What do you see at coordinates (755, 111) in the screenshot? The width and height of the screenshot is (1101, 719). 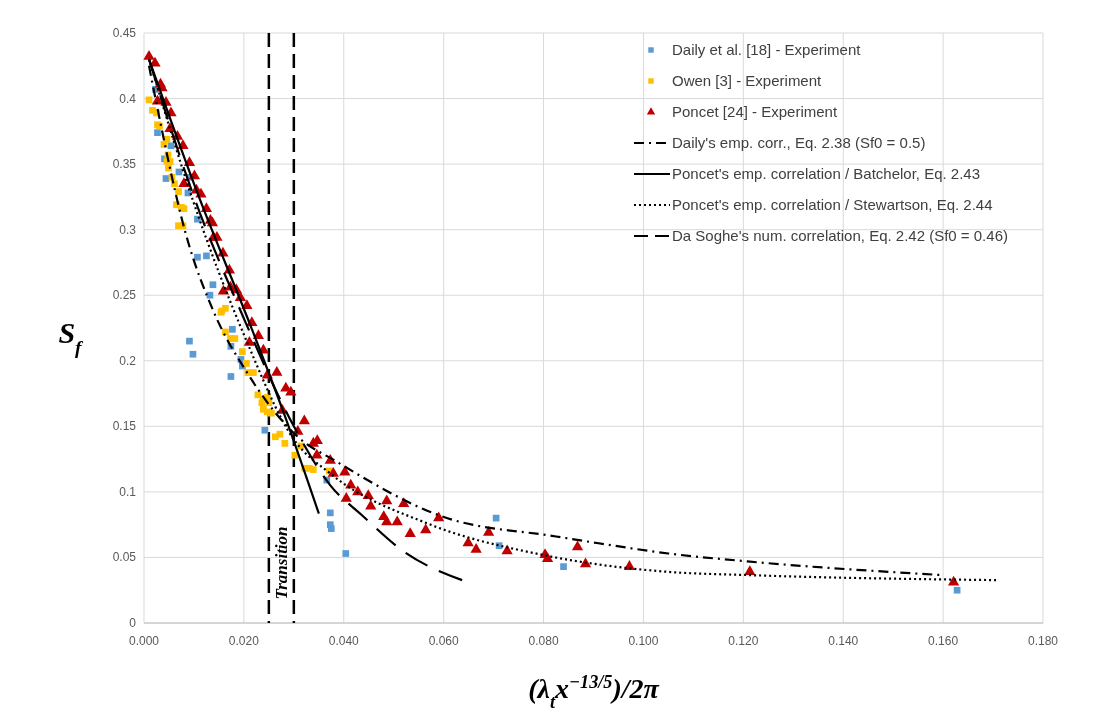 I see `legend-label: Poncet [24] - Experiment` at bounding box center [755, 111].